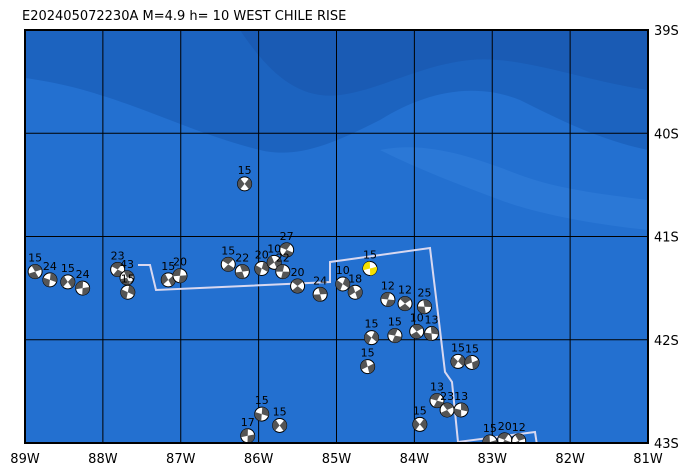 The image size is (695, 476). What do you see at coordinates (248, 422) in the screenshot?
I see `depth-label: 17` at bounding box center [248, 422].